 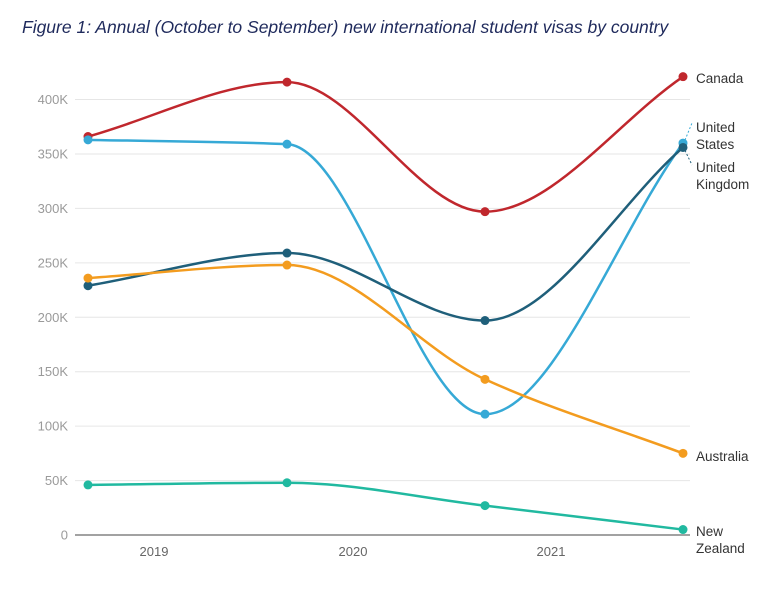 I want to click on x-axis-ticks: 2019 2020 2021, so click(x=353, y=551).